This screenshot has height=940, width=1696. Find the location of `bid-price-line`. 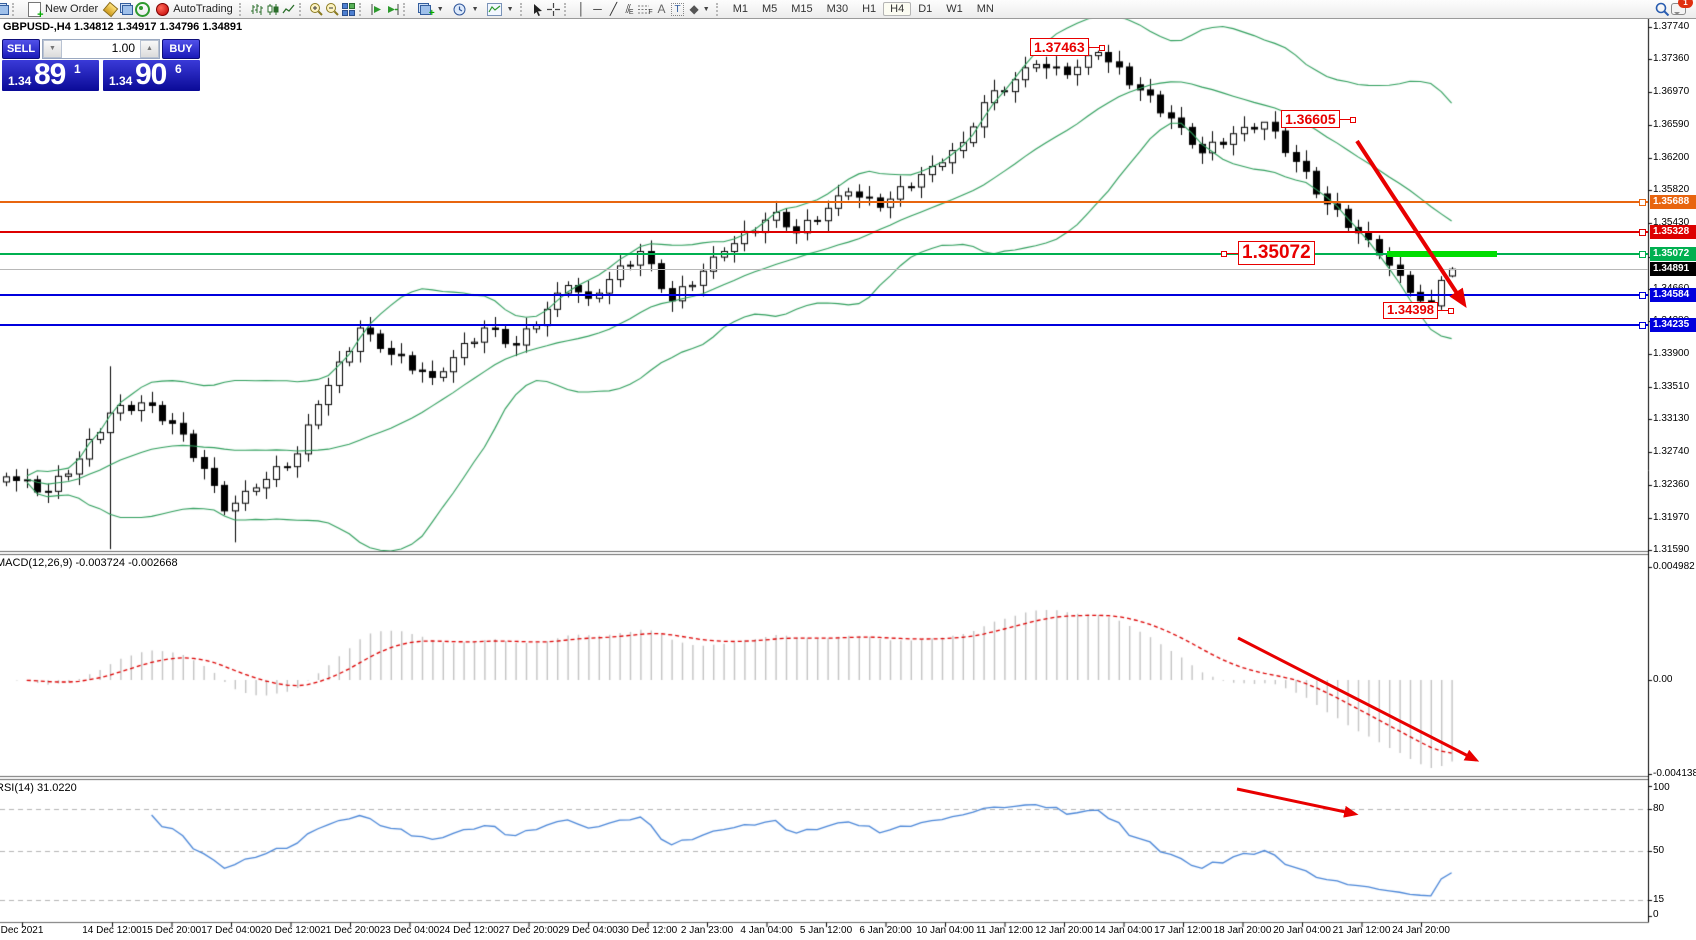

bid-price-line is located at coordinates (824, 269).